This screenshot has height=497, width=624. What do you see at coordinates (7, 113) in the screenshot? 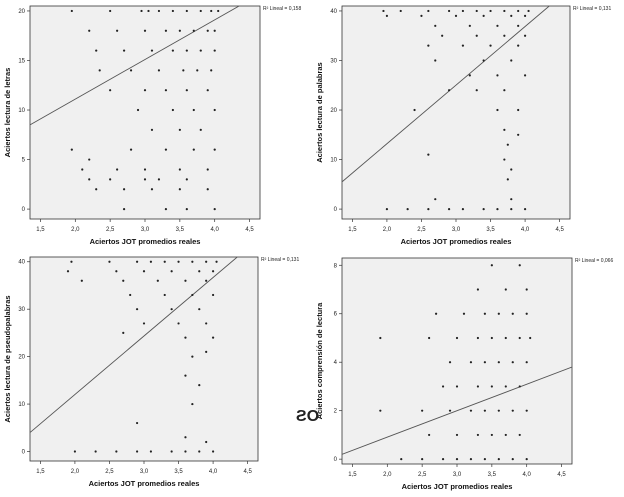
I see `y-axis-label: Aciertos lectura de letras` at bounding box center [7, 113].